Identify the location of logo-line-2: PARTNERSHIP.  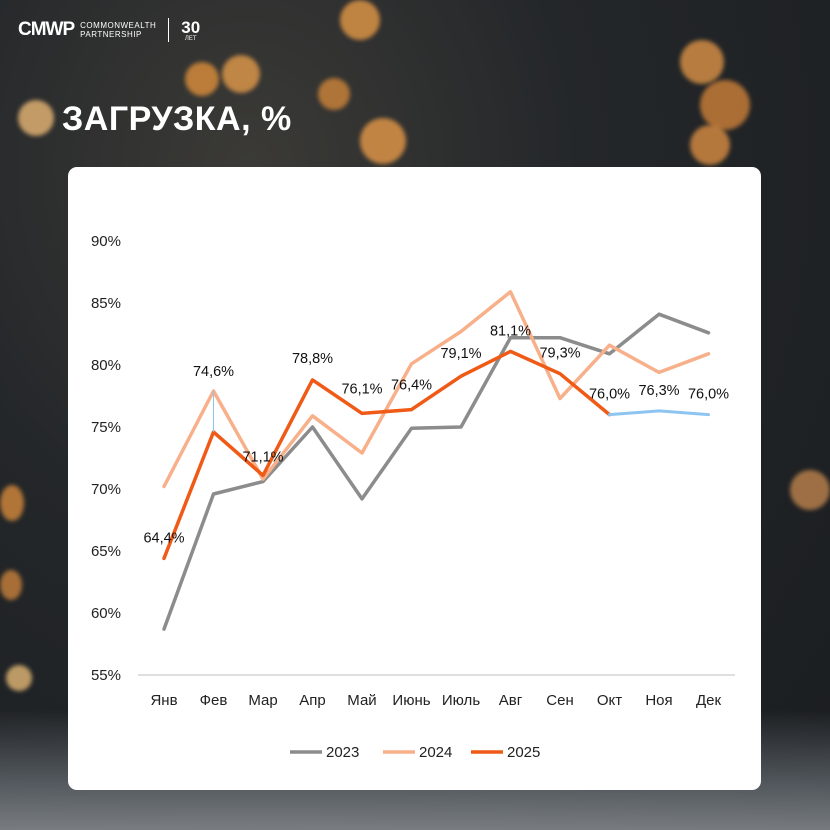
(111, 34).